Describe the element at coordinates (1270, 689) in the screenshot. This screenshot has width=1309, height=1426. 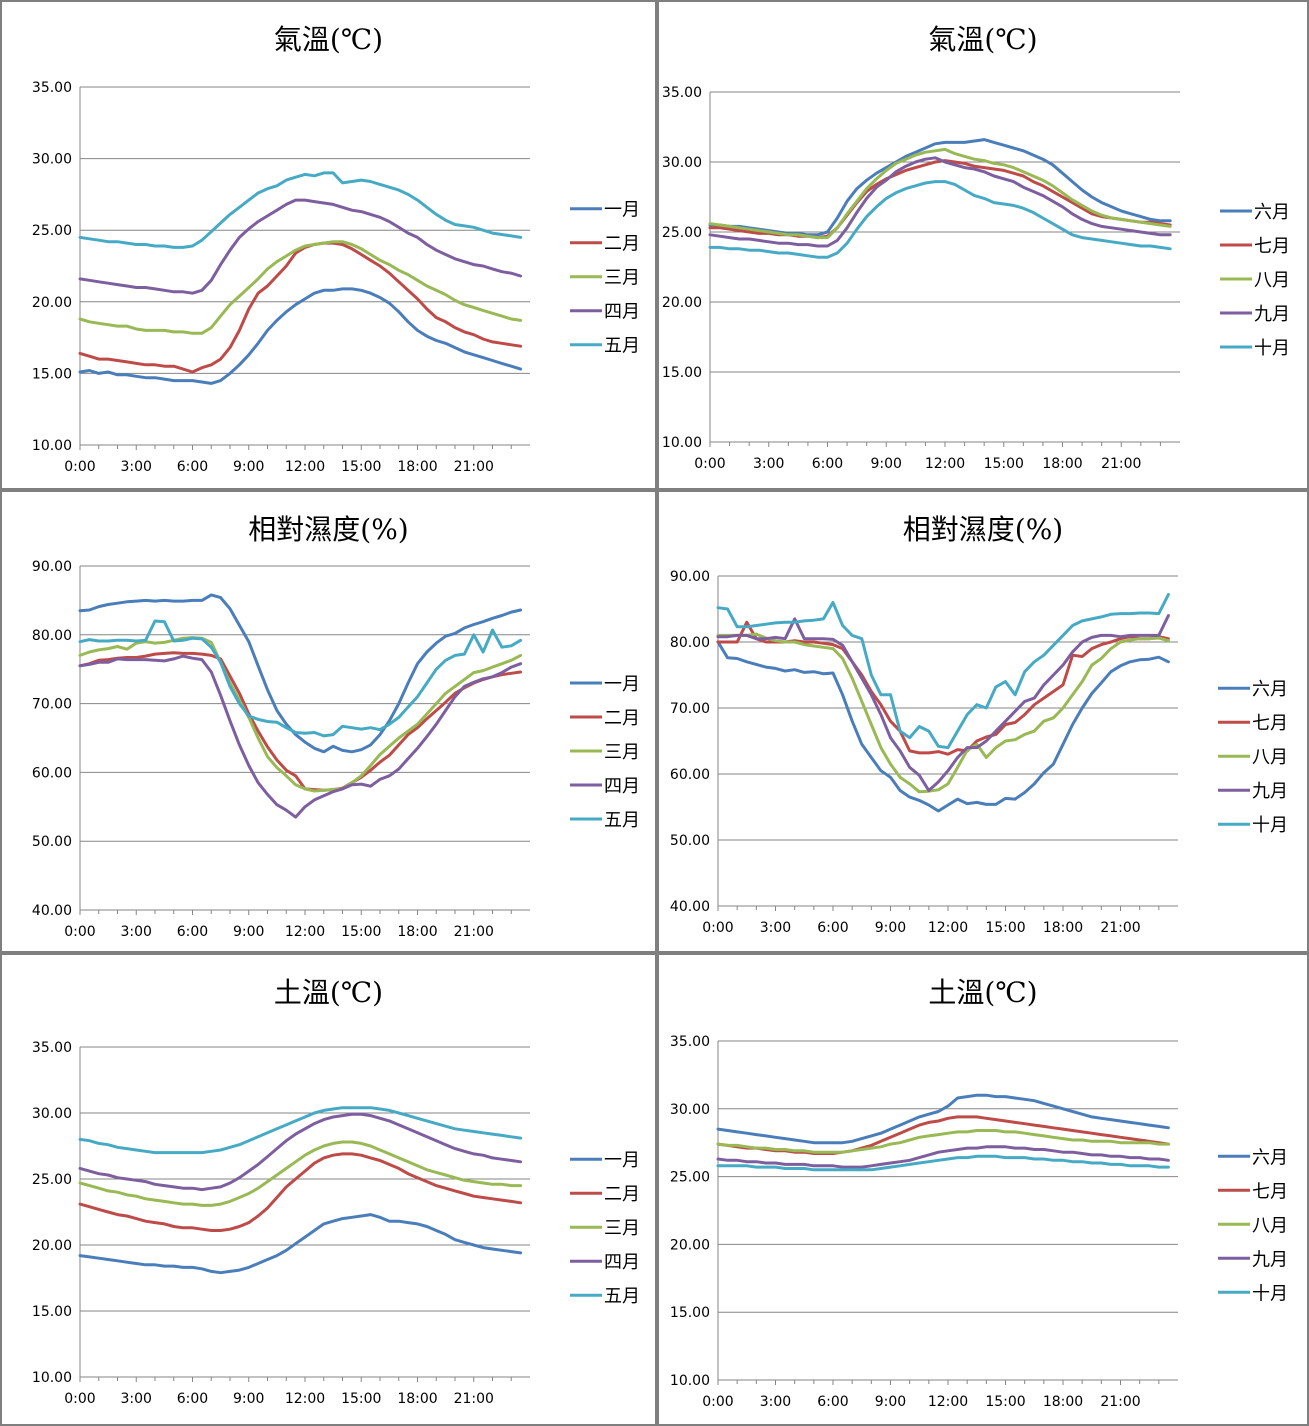
I see `legend-label: 六月` at that location.